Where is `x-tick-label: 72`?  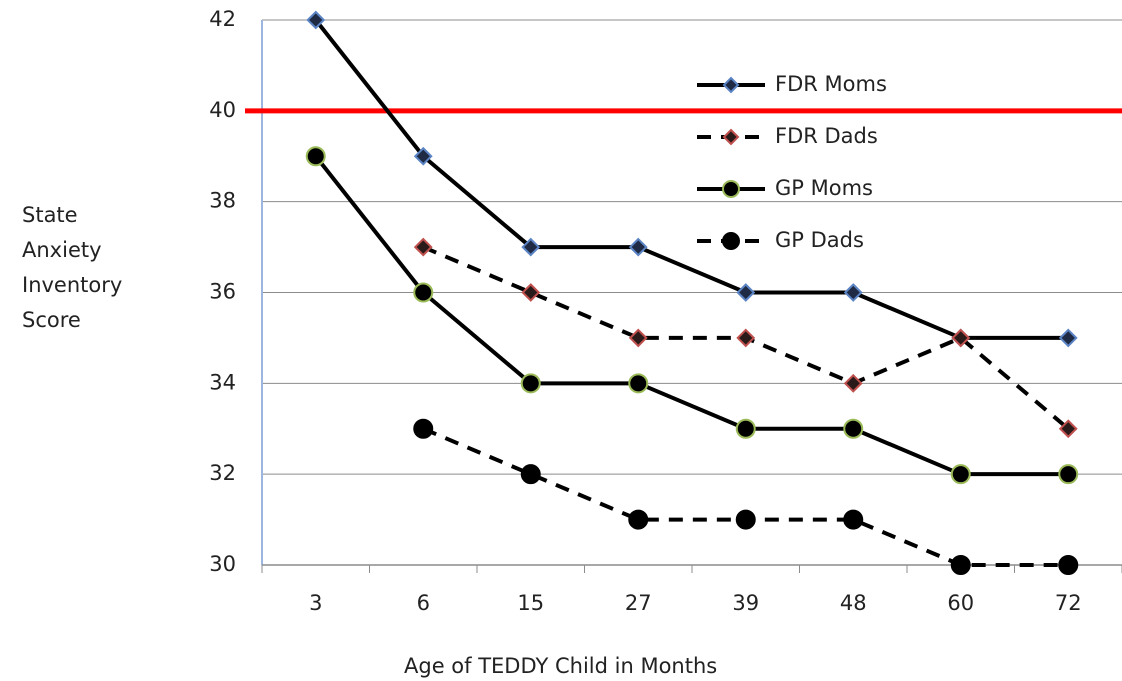 x-tick-label: 72 is located at coordinates (1068, 603).